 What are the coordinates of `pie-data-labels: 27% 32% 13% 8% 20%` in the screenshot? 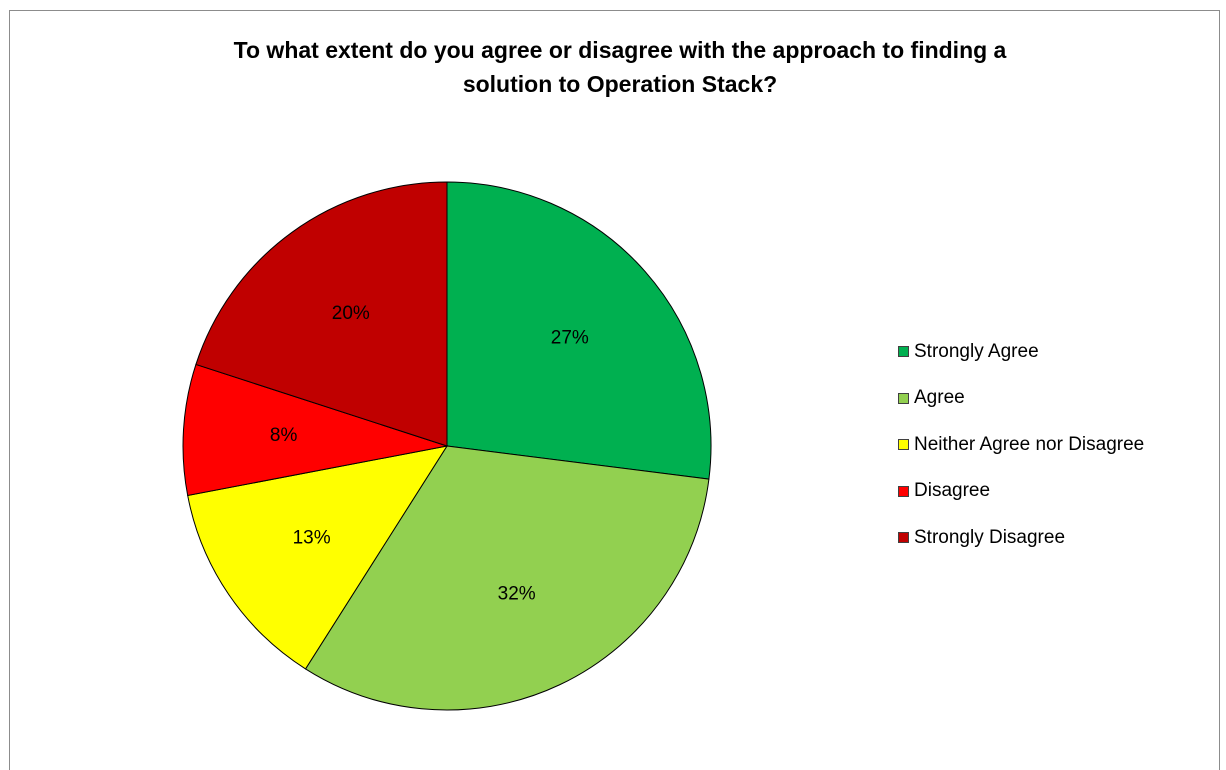 It's located at (429, 454).